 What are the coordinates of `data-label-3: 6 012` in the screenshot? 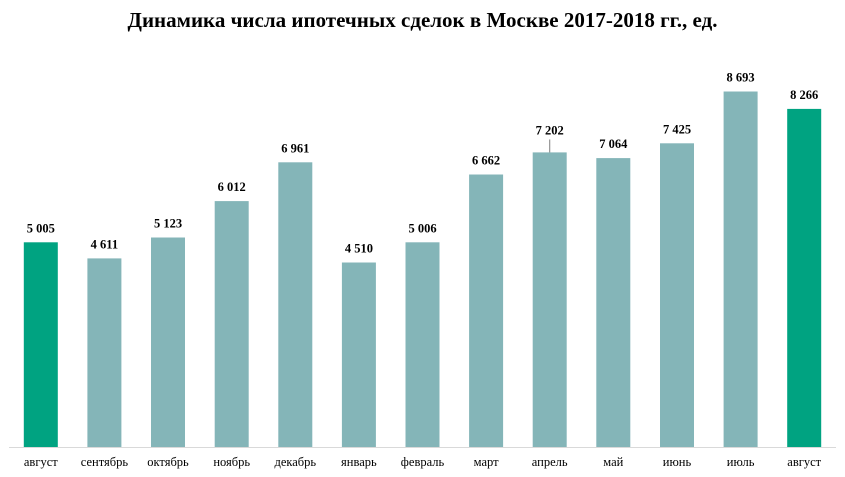 It's located at (232, 187).